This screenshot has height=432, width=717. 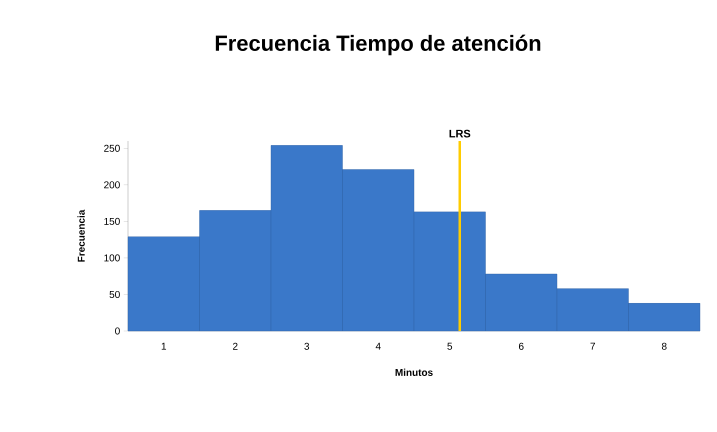 I want to click on x-tick-label: 1, so click(x=164, y=346).